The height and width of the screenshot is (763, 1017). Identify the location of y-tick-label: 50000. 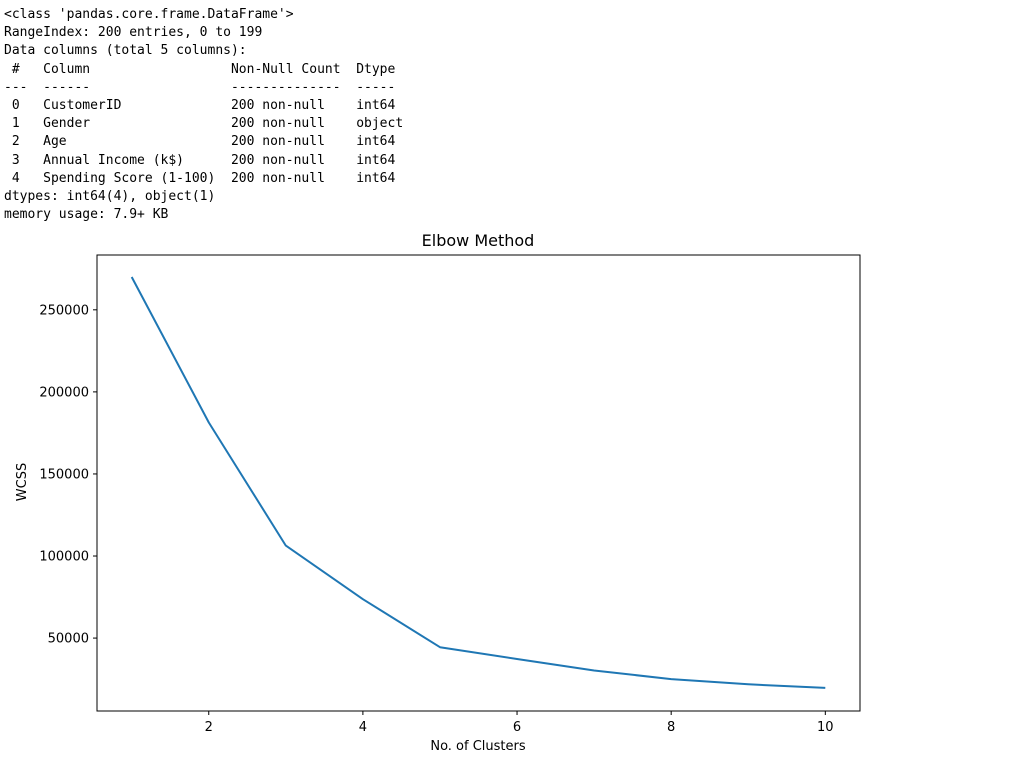
(68, 639).